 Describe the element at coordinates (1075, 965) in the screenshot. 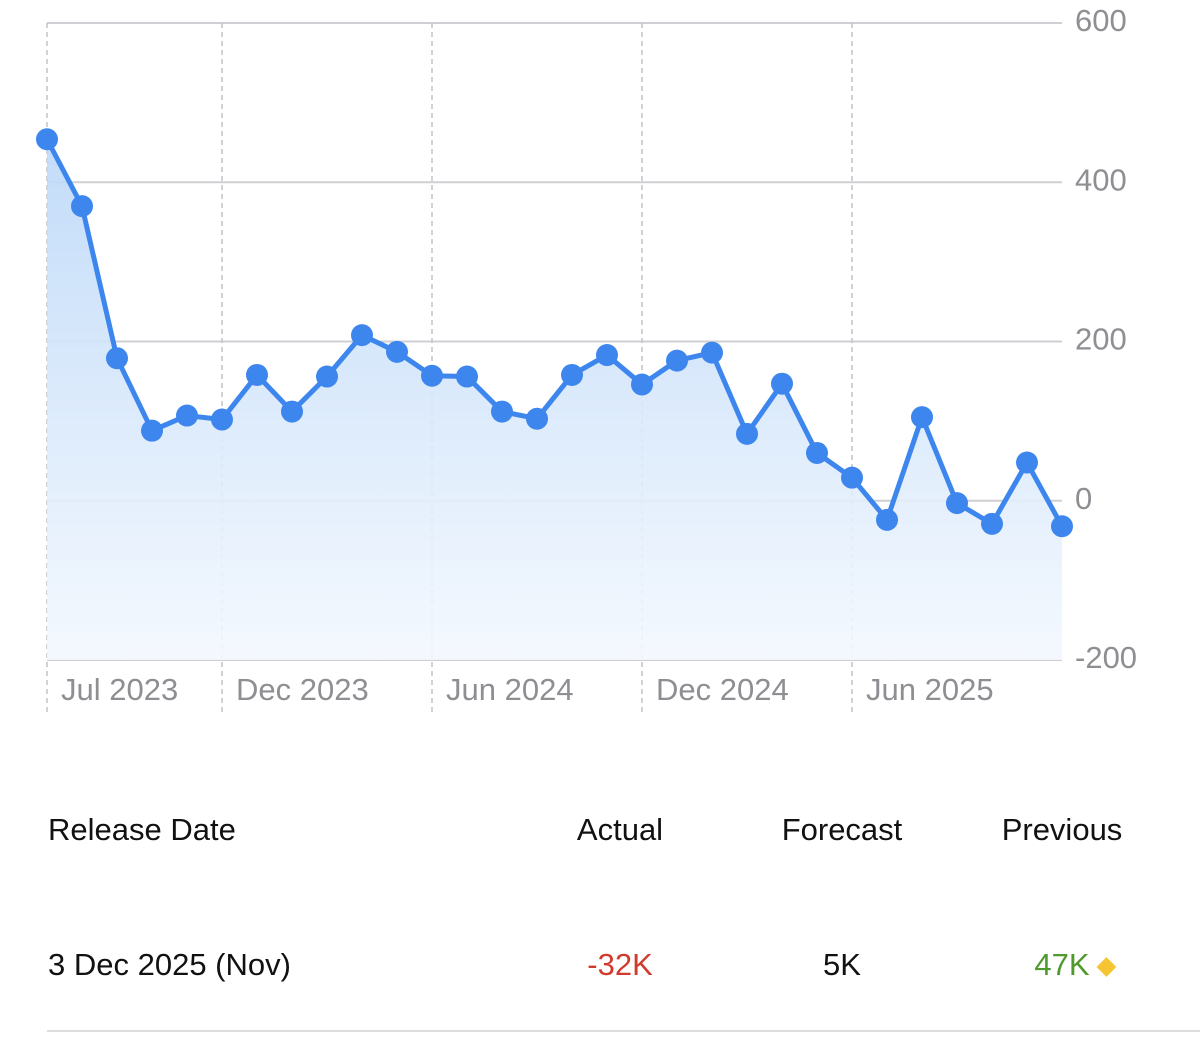

I see `cell: 47K` at that location.